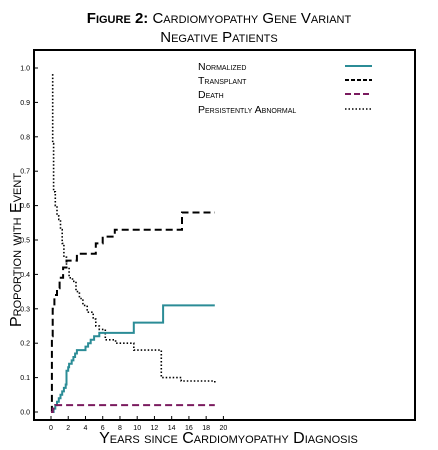 The width and height of the screenshot is (438, 450). What do you see at coordinates (25, 344) in the screenshot?
I see `y-tick-label: 0.2` at bounding box center [25, 344].